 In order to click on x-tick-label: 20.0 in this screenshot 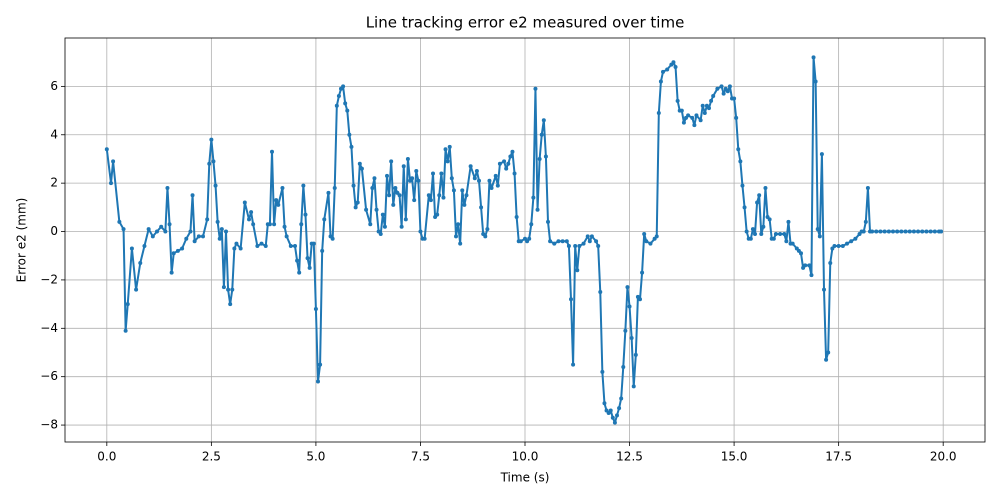, I will do `click(943, 457)`.